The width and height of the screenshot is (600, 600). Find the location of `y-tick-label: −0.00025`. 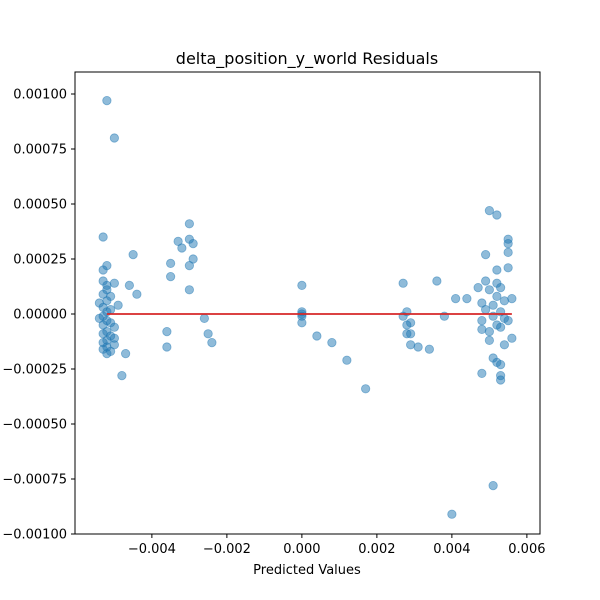

y-tick-label: −0.00025 is located at coordinates (34, 370).